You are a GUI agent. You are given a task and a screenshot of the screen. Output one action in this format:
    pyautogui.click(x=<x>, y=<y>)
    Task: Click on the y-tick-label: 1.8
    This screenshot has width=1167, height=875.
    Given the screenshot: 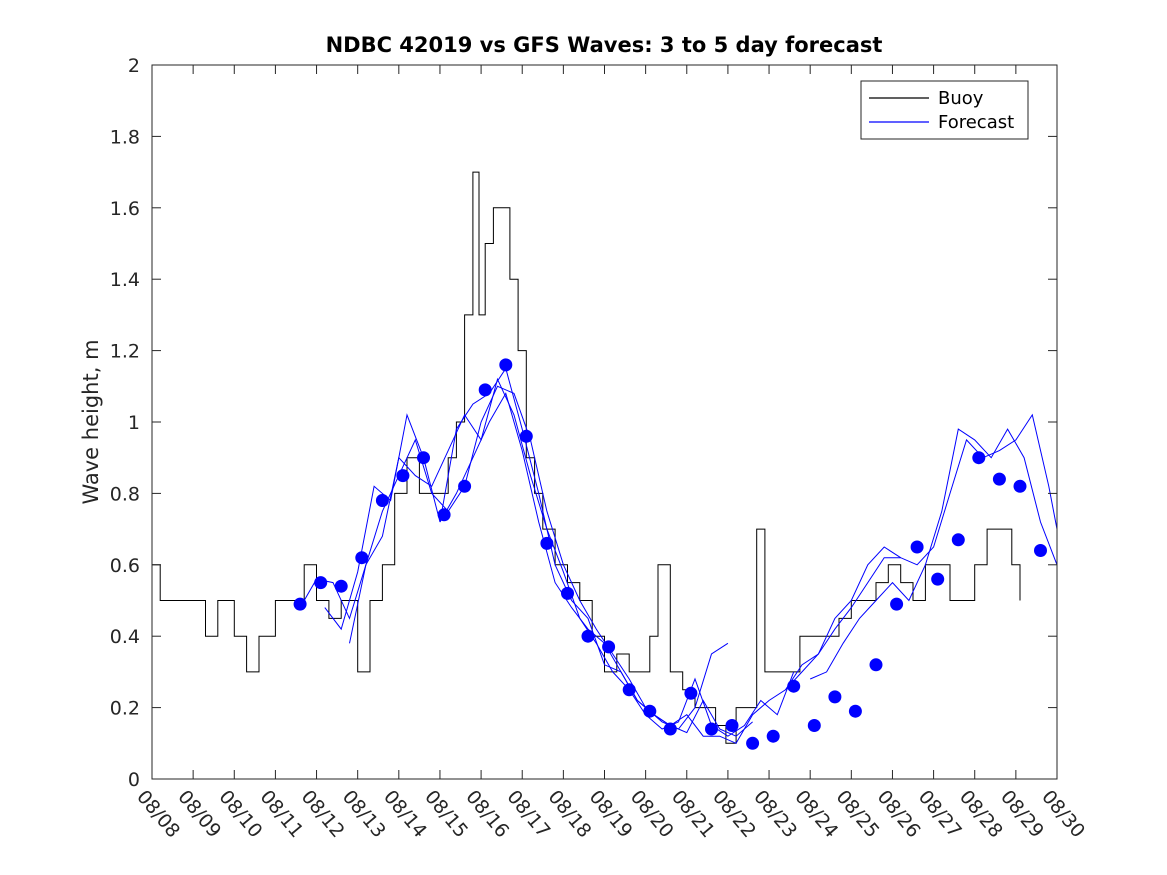 What is the action you would take?
    pyautogui.click(x=125, y=137)
    